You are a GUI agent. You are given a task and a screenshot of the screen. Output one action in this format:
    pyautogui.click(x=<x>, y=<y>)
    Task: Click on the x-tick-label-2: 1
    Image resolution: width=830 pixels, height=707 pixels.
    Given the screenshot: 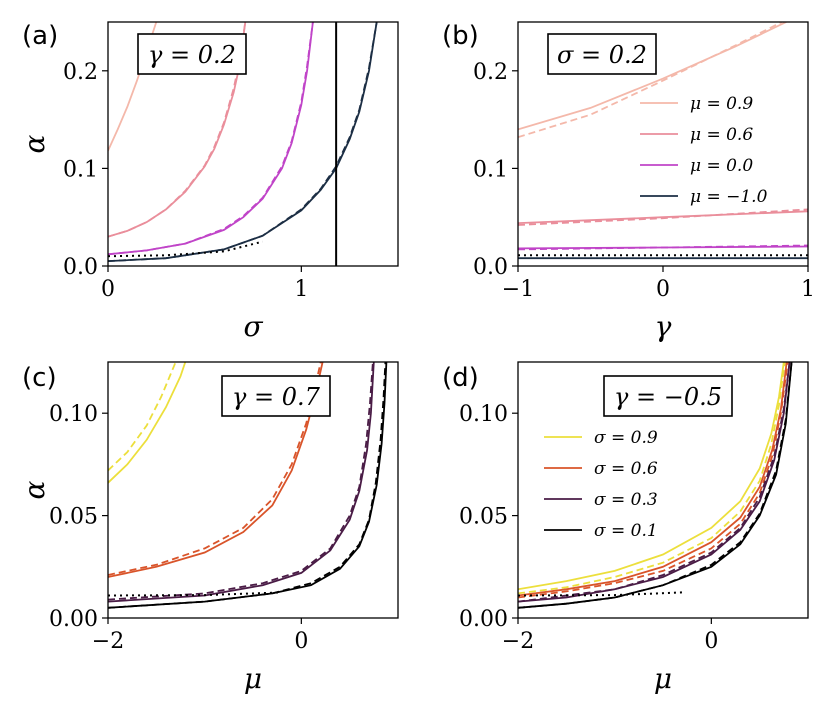 What is the action you would take?
    pyautogui.click(x=808, y=289)
    